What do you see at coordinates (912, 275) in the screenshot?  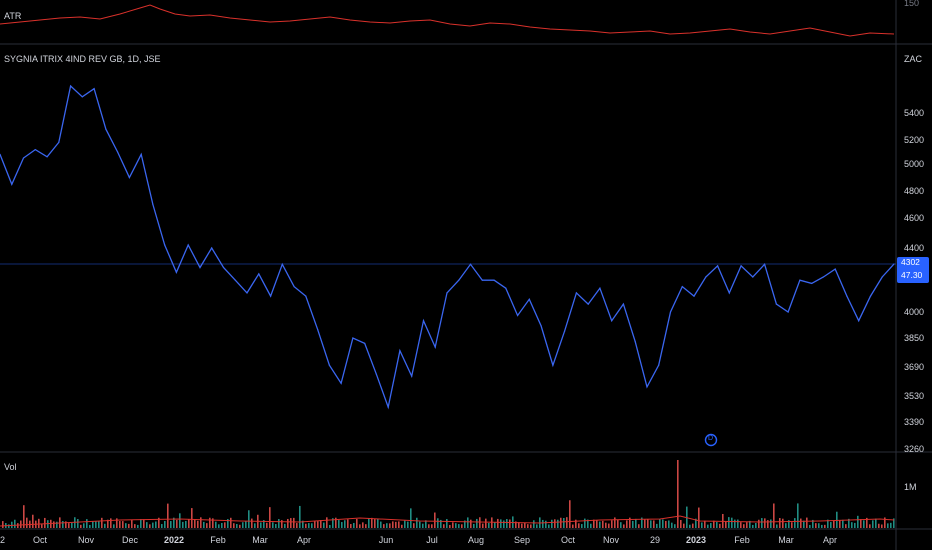 I see `last-price-change: 47.30` at bounding box center [912, 275].